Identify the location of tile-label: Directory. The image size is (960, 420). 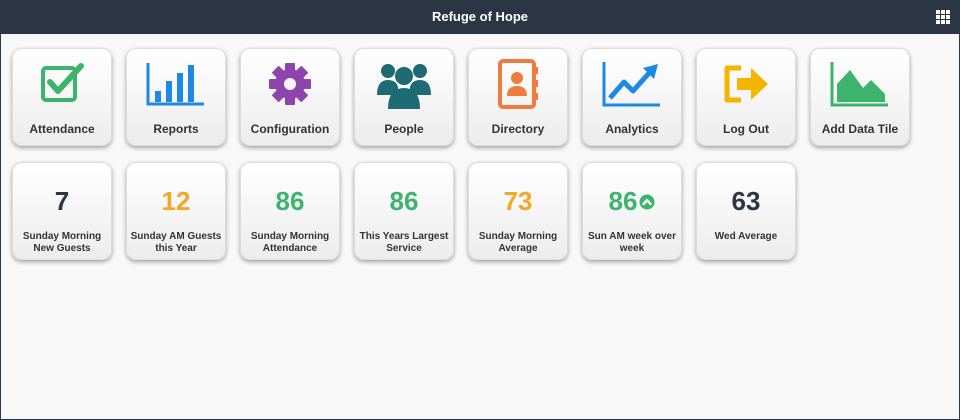
(518, 129).